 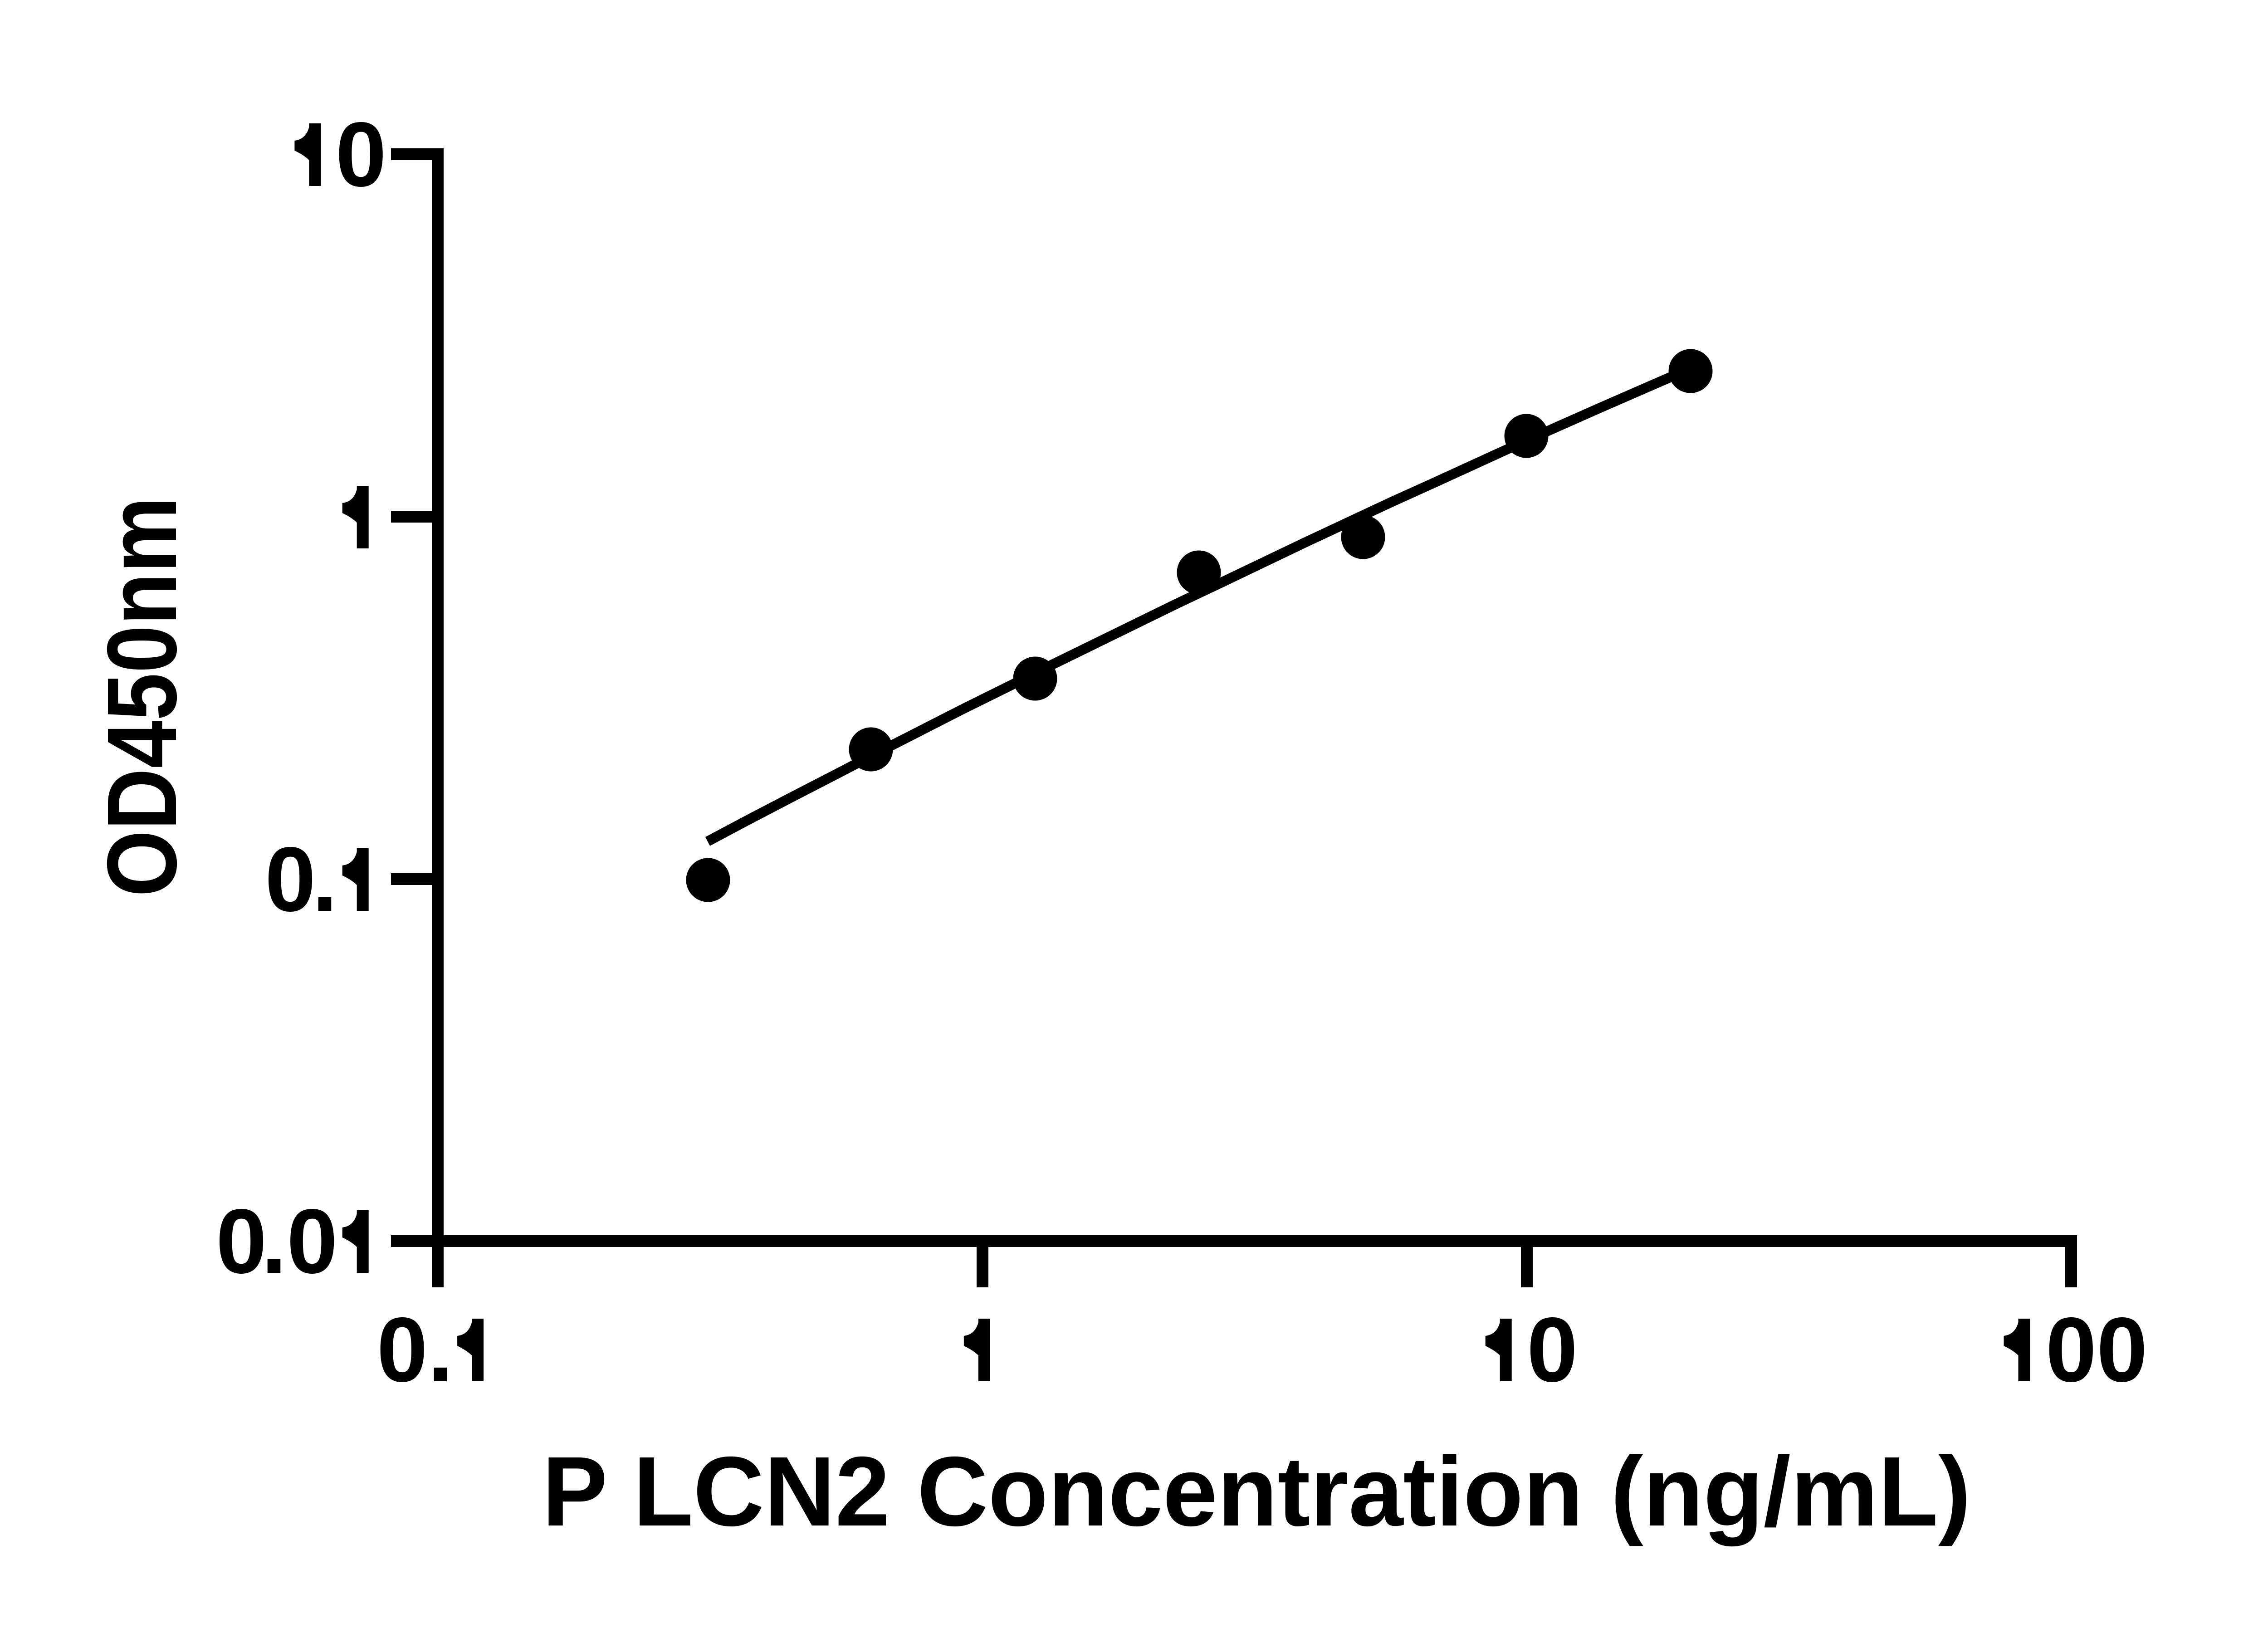 I want to click on svg-text: .0, so click(x=299, y=1241).